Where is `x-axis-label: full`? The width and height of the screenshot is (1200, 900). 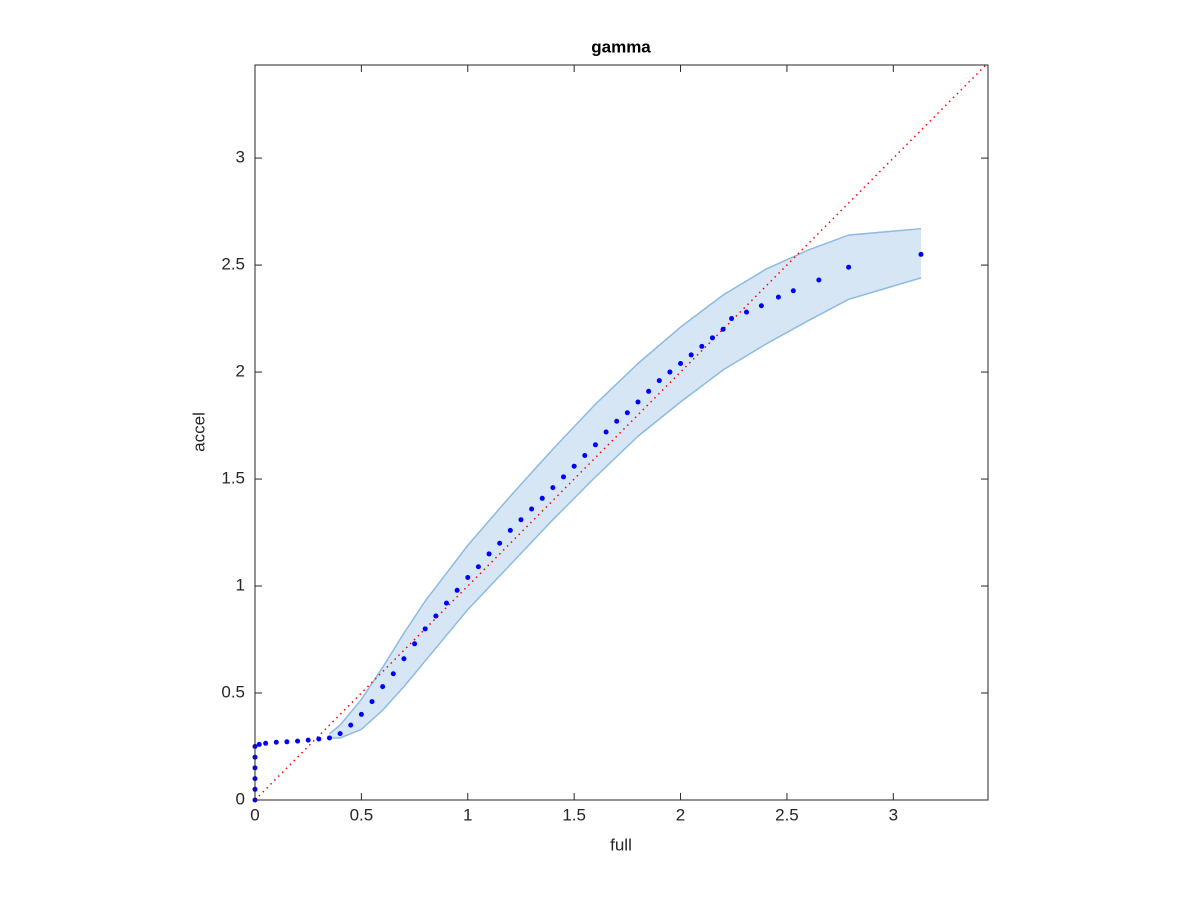 x-axis-label: full is located at coordinates (621, 844).